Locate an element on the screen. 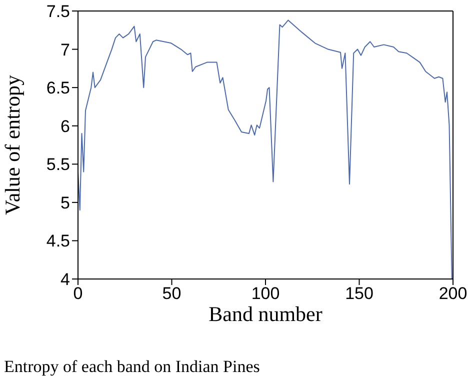 This screenshot has width=474, height=379. x-tick-label: 50 is located at coordinates (172, 294).